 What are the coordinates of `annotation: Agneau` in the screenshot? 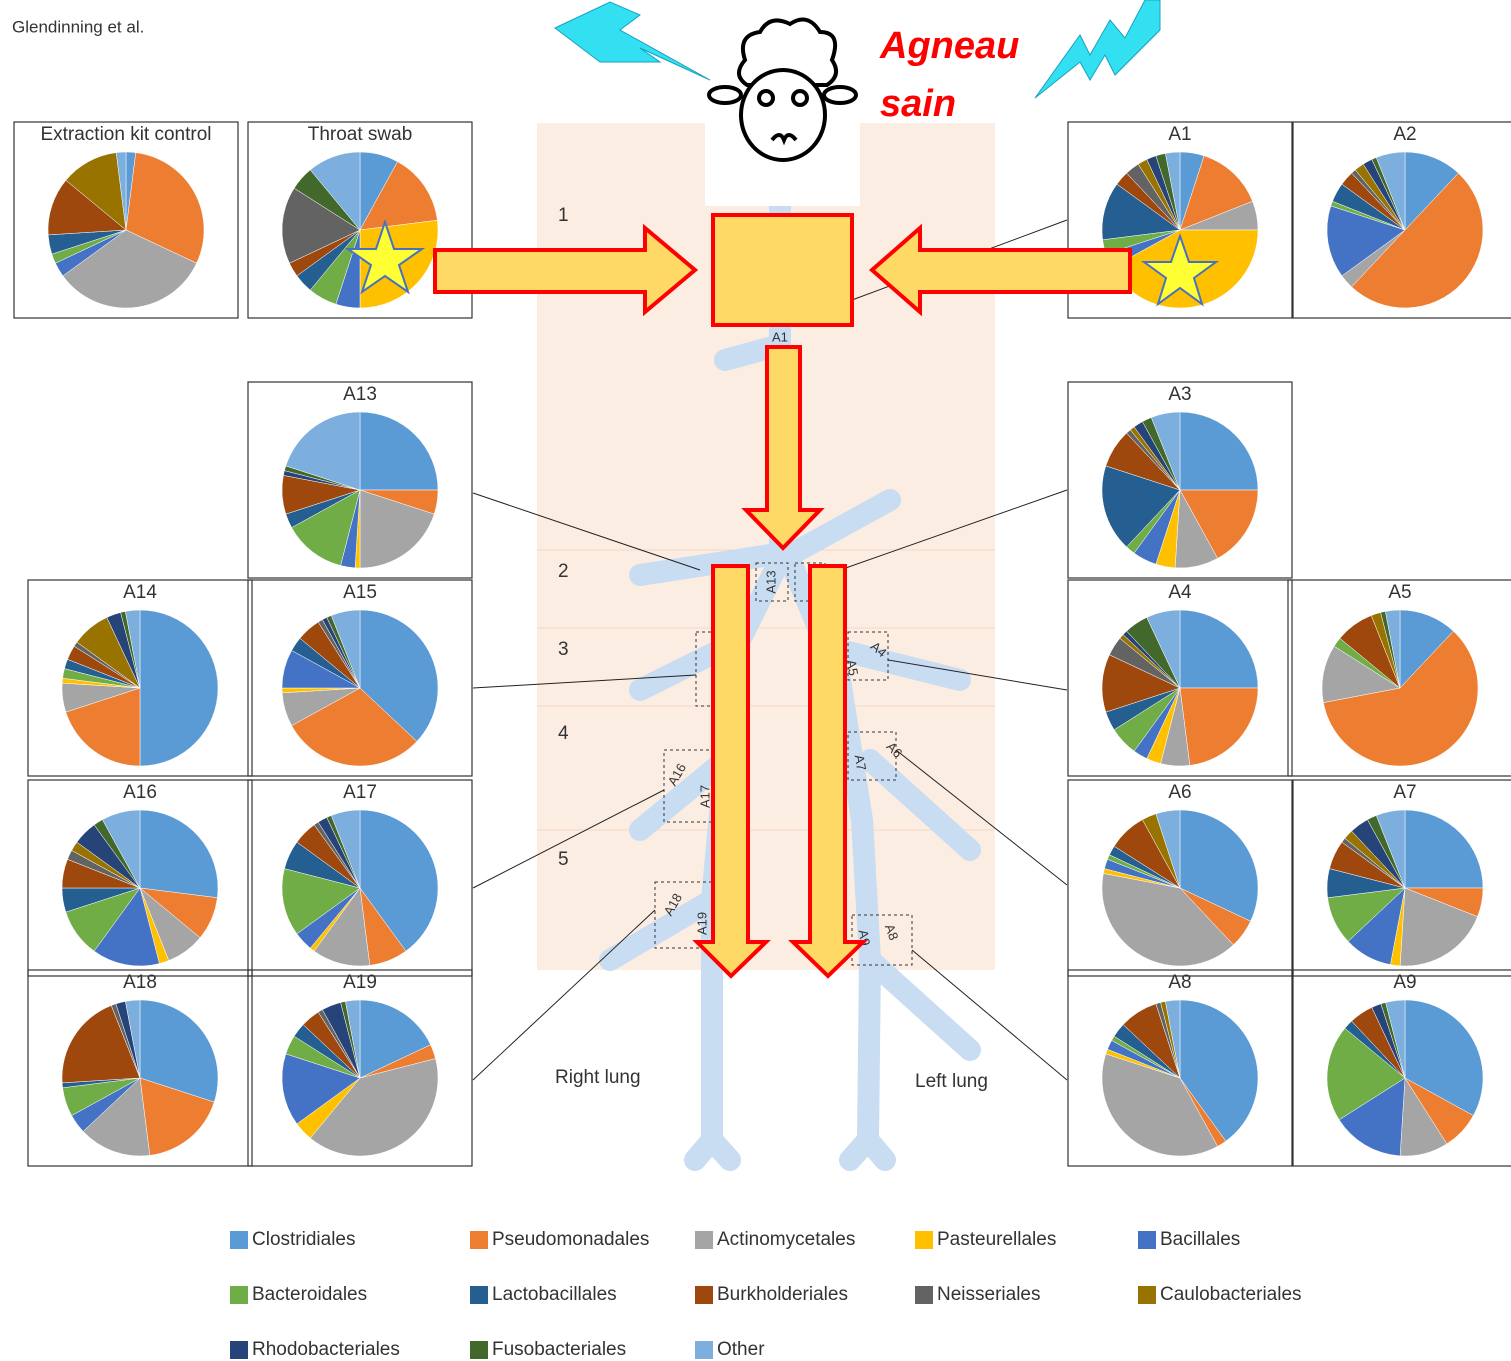 It's located at (949, 46).